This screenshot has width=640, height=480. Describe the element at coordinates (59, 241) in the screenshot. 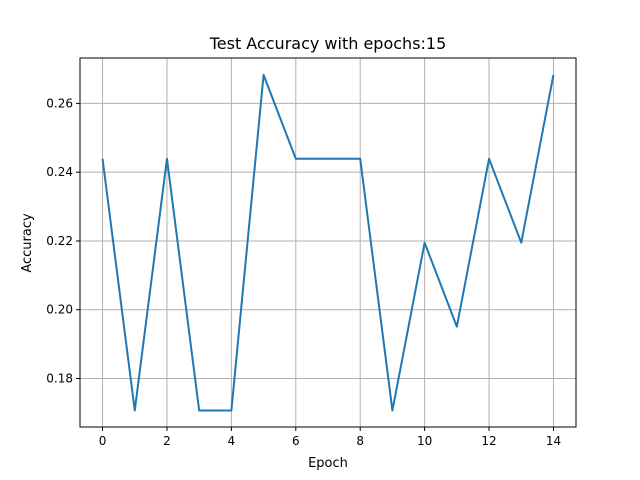

I see `y-tick-label: 0.22` at that location.